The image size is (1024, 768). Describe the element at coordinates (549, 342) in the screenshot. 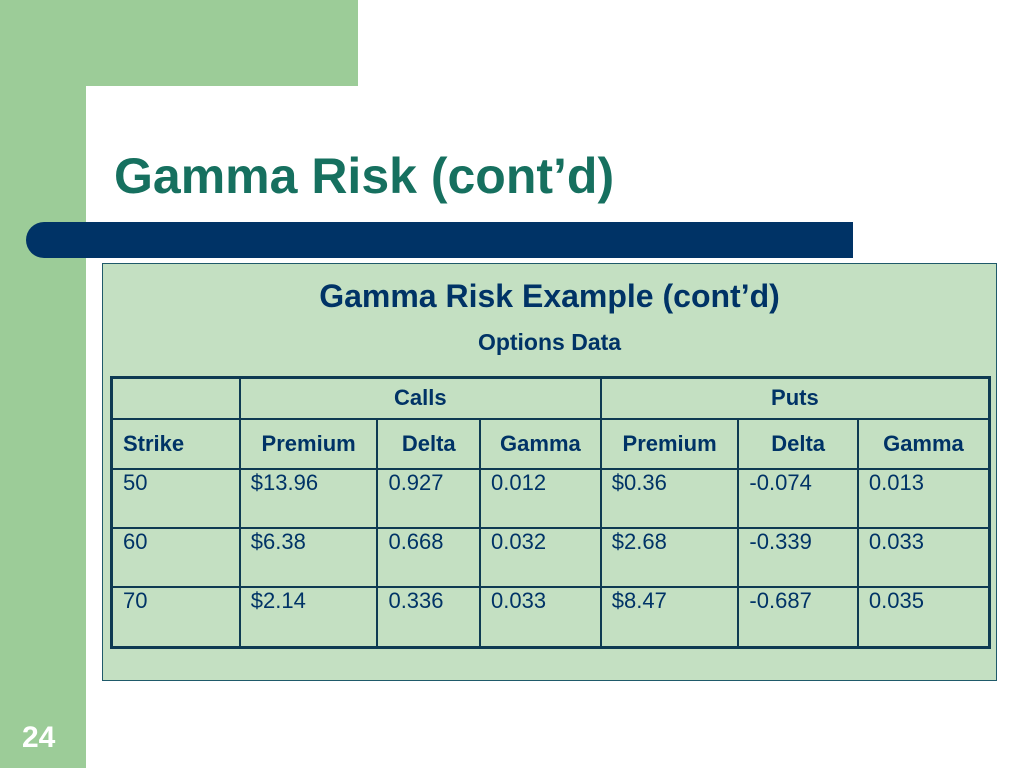

I see `example-subtitle: Options Data` at that location.